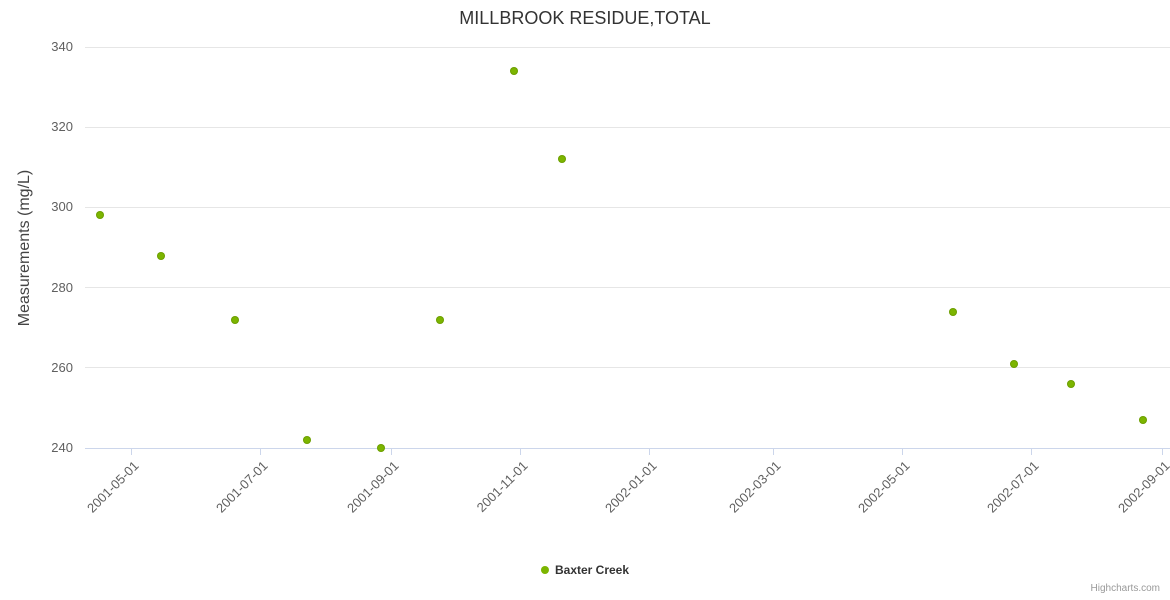  I want to click on x-tick-label: 2002-03-01, so click(755, 487).